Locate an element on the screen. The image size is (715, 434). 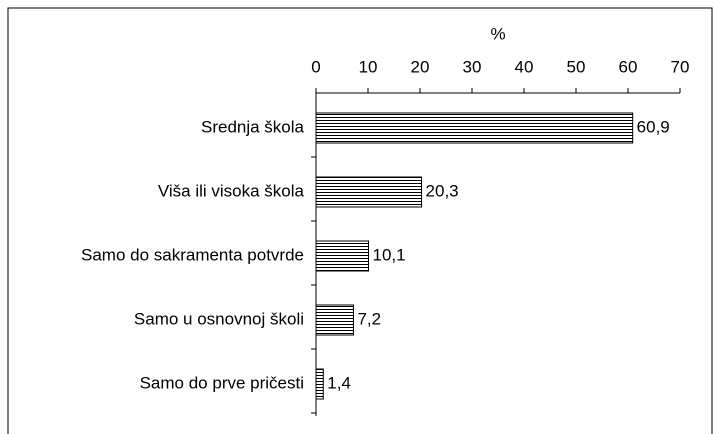
x-tick-label: 0 is located at coordinates (315, 66).